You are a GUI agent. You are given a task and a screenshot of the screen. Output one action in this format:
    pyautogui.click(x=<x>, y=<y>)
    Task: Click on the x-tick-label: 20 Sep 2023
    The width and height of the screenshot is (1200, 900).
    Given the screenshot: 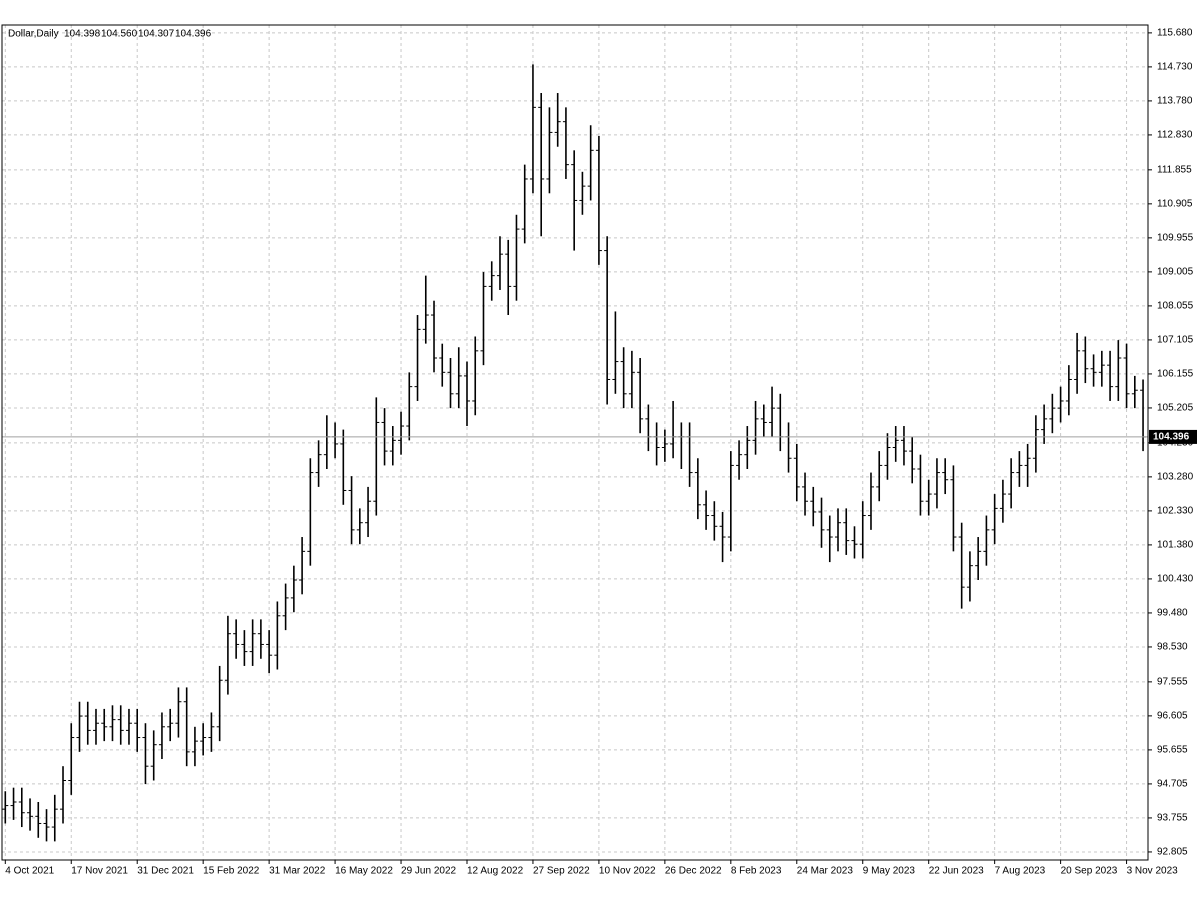 What is the action you would take?
    pyautogui.click(x=1089, y=871)
    